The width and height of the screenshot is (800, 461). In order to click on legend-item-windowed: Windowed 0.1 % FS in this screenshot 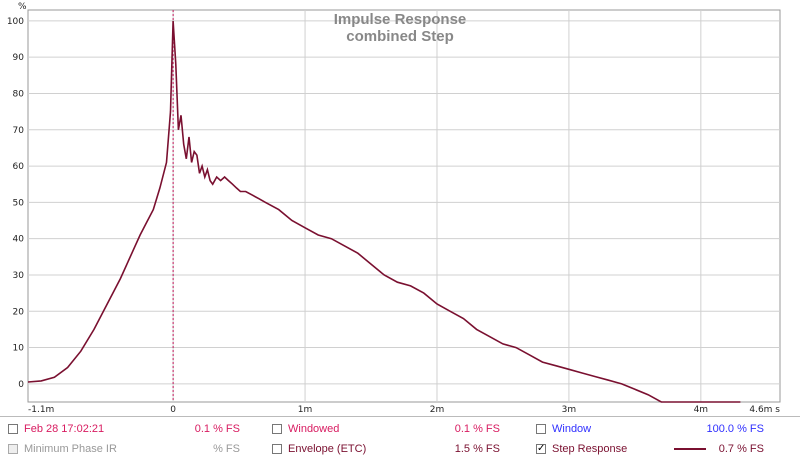, I will do `click(402, 429)`.